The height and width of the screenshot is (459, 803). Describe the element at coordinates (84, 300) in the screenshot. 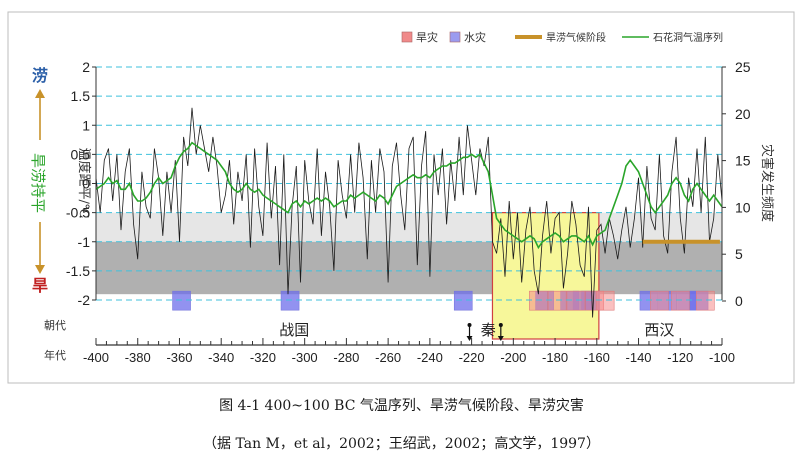

I see `left-tick-label: -2` at that location.